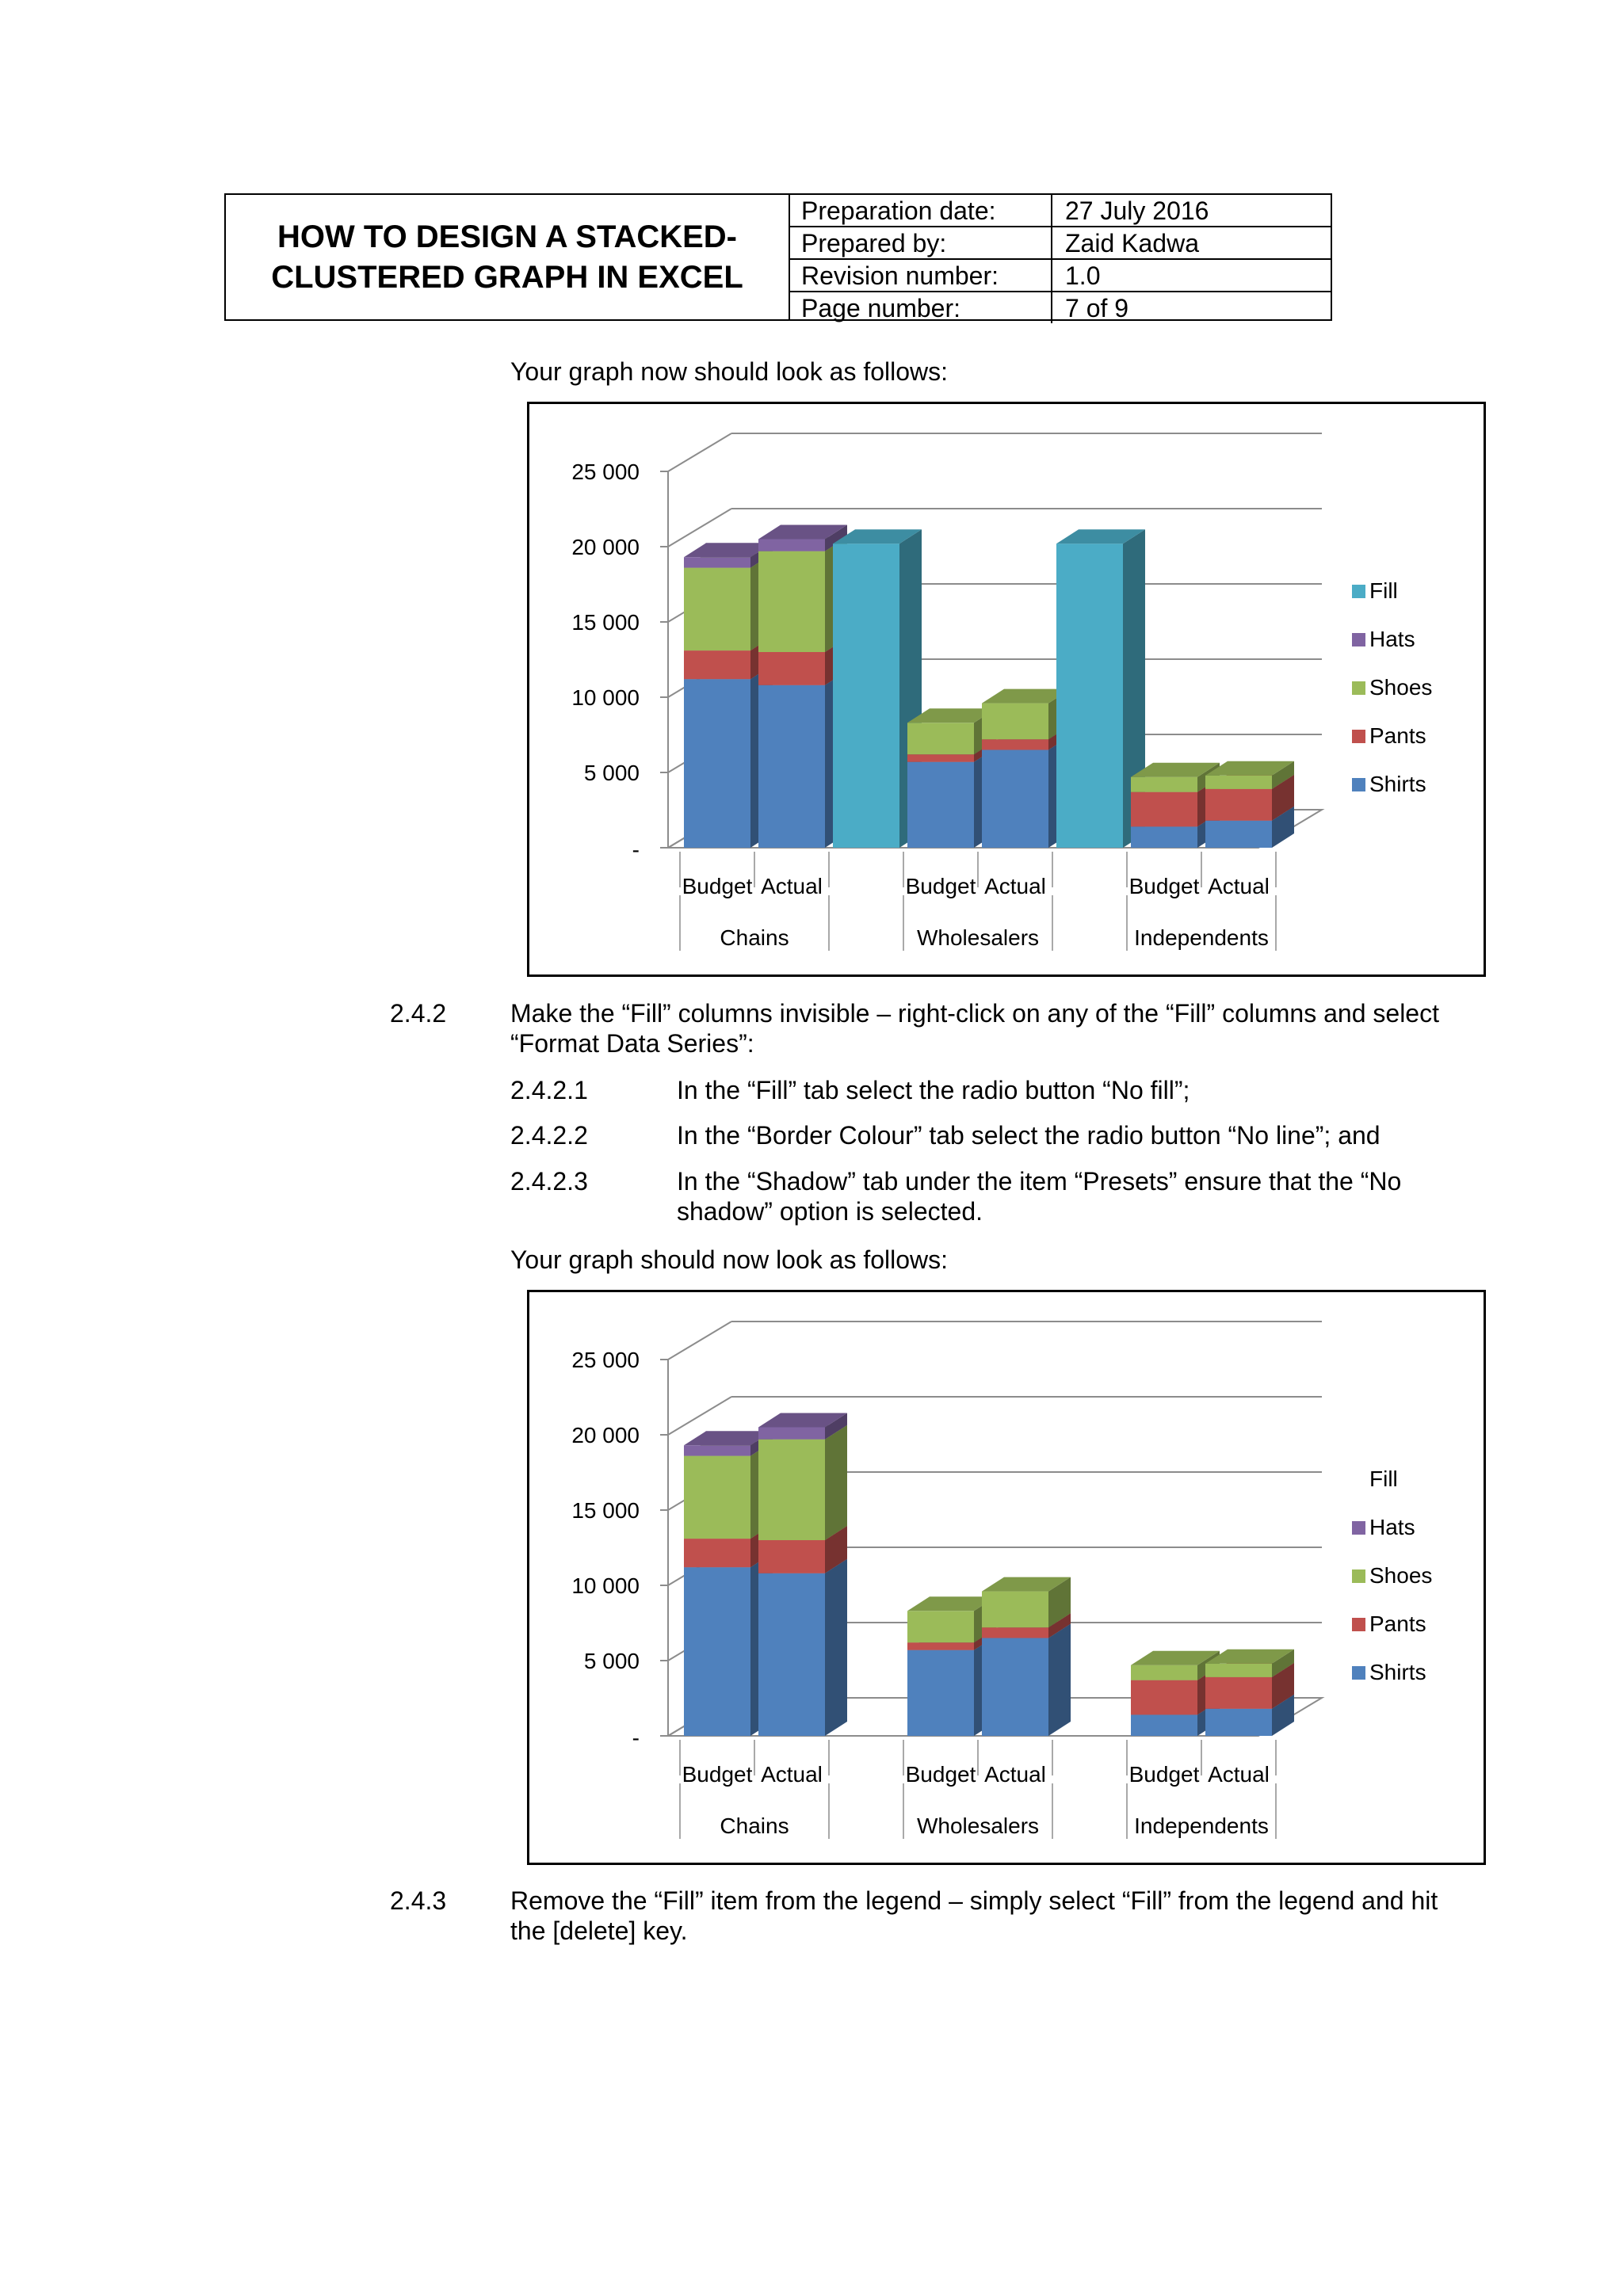  I want to click on header-value: 27 July 2016, so click(1137, 210).